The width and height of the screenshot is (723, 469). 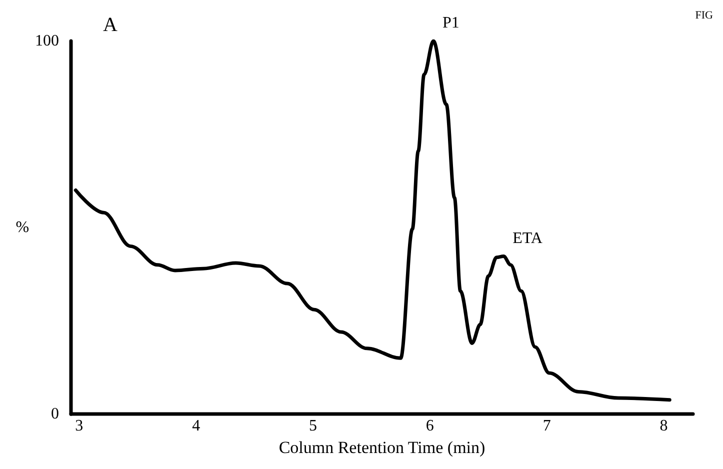 What do you see at coordinates (55, 414) in the screenshot?
I see `y-tick-label: 0` at bounding box center [55, 414].